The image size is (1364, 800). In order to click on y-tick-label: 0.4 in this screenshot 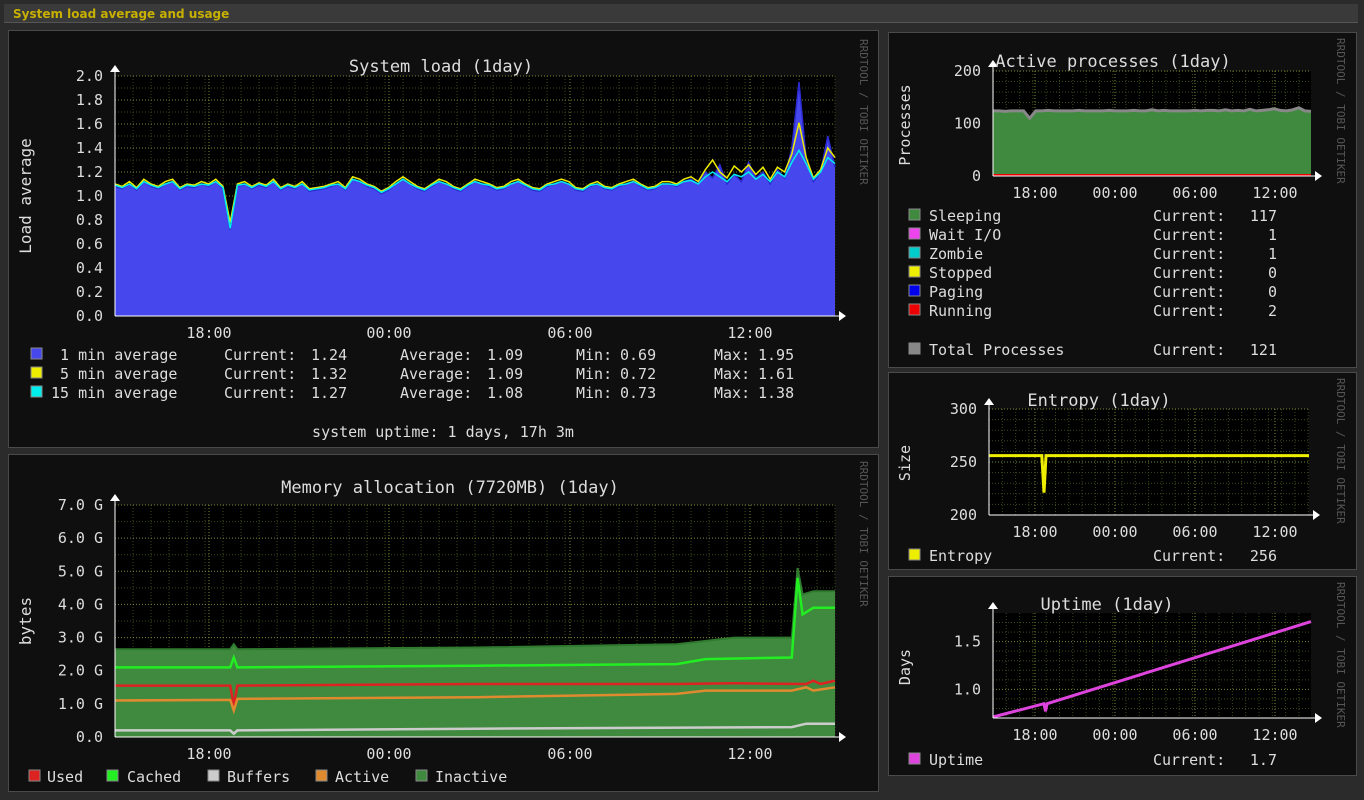, I will do `click(89, 268)`.